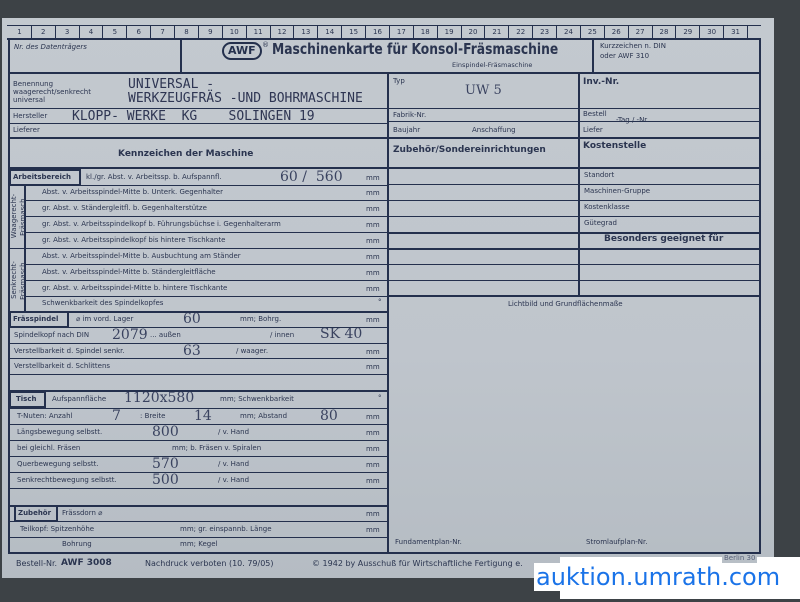  What do you see at coordinates (265, 45) in the screenshot?
I see `registered-mark: ®` at bounding box center [265, 45].